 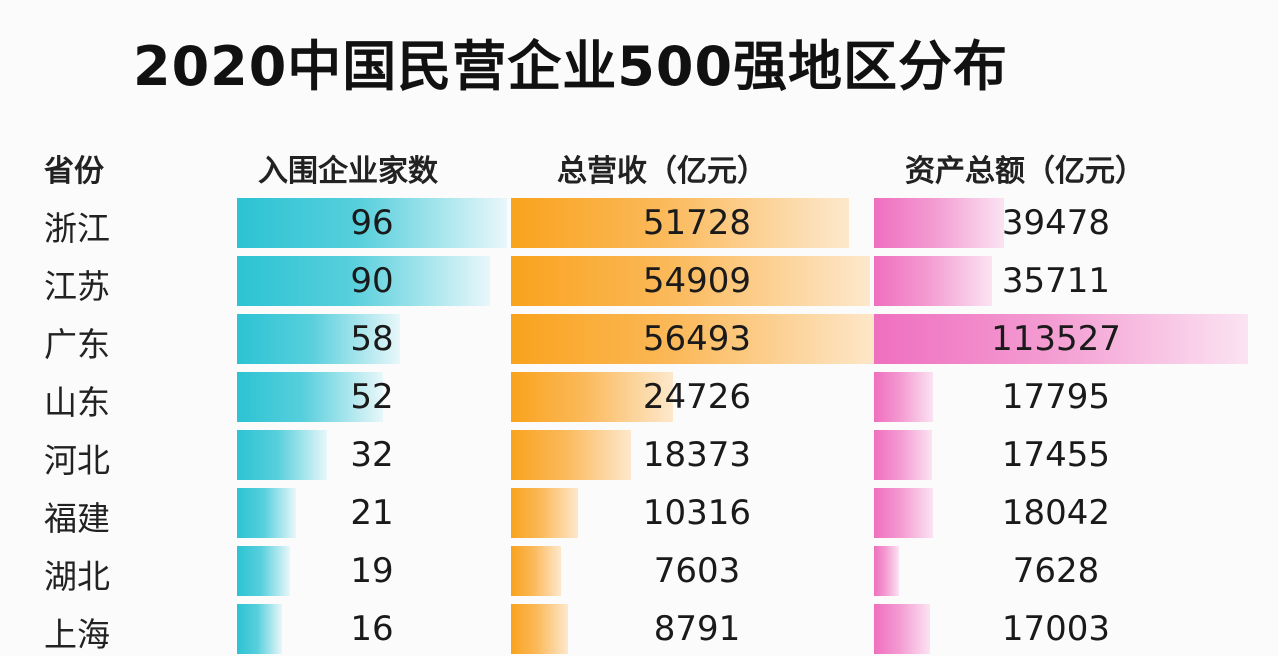 I want to click on assets-value: 39478, so click(x=1056, y=223).